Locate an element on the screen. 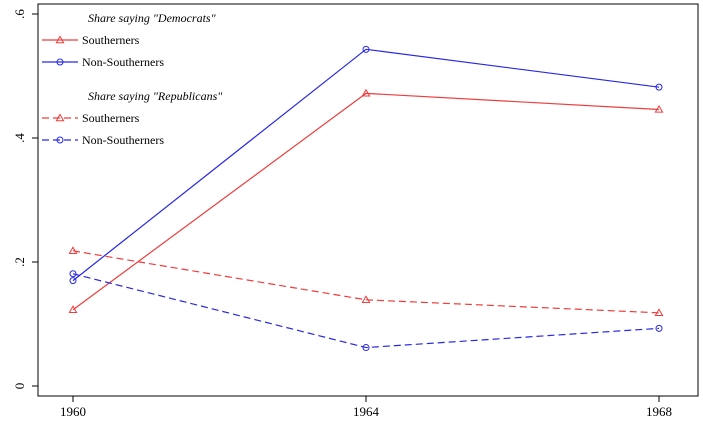  x-tick-label: 1960 is located at coordinates (73, 411).